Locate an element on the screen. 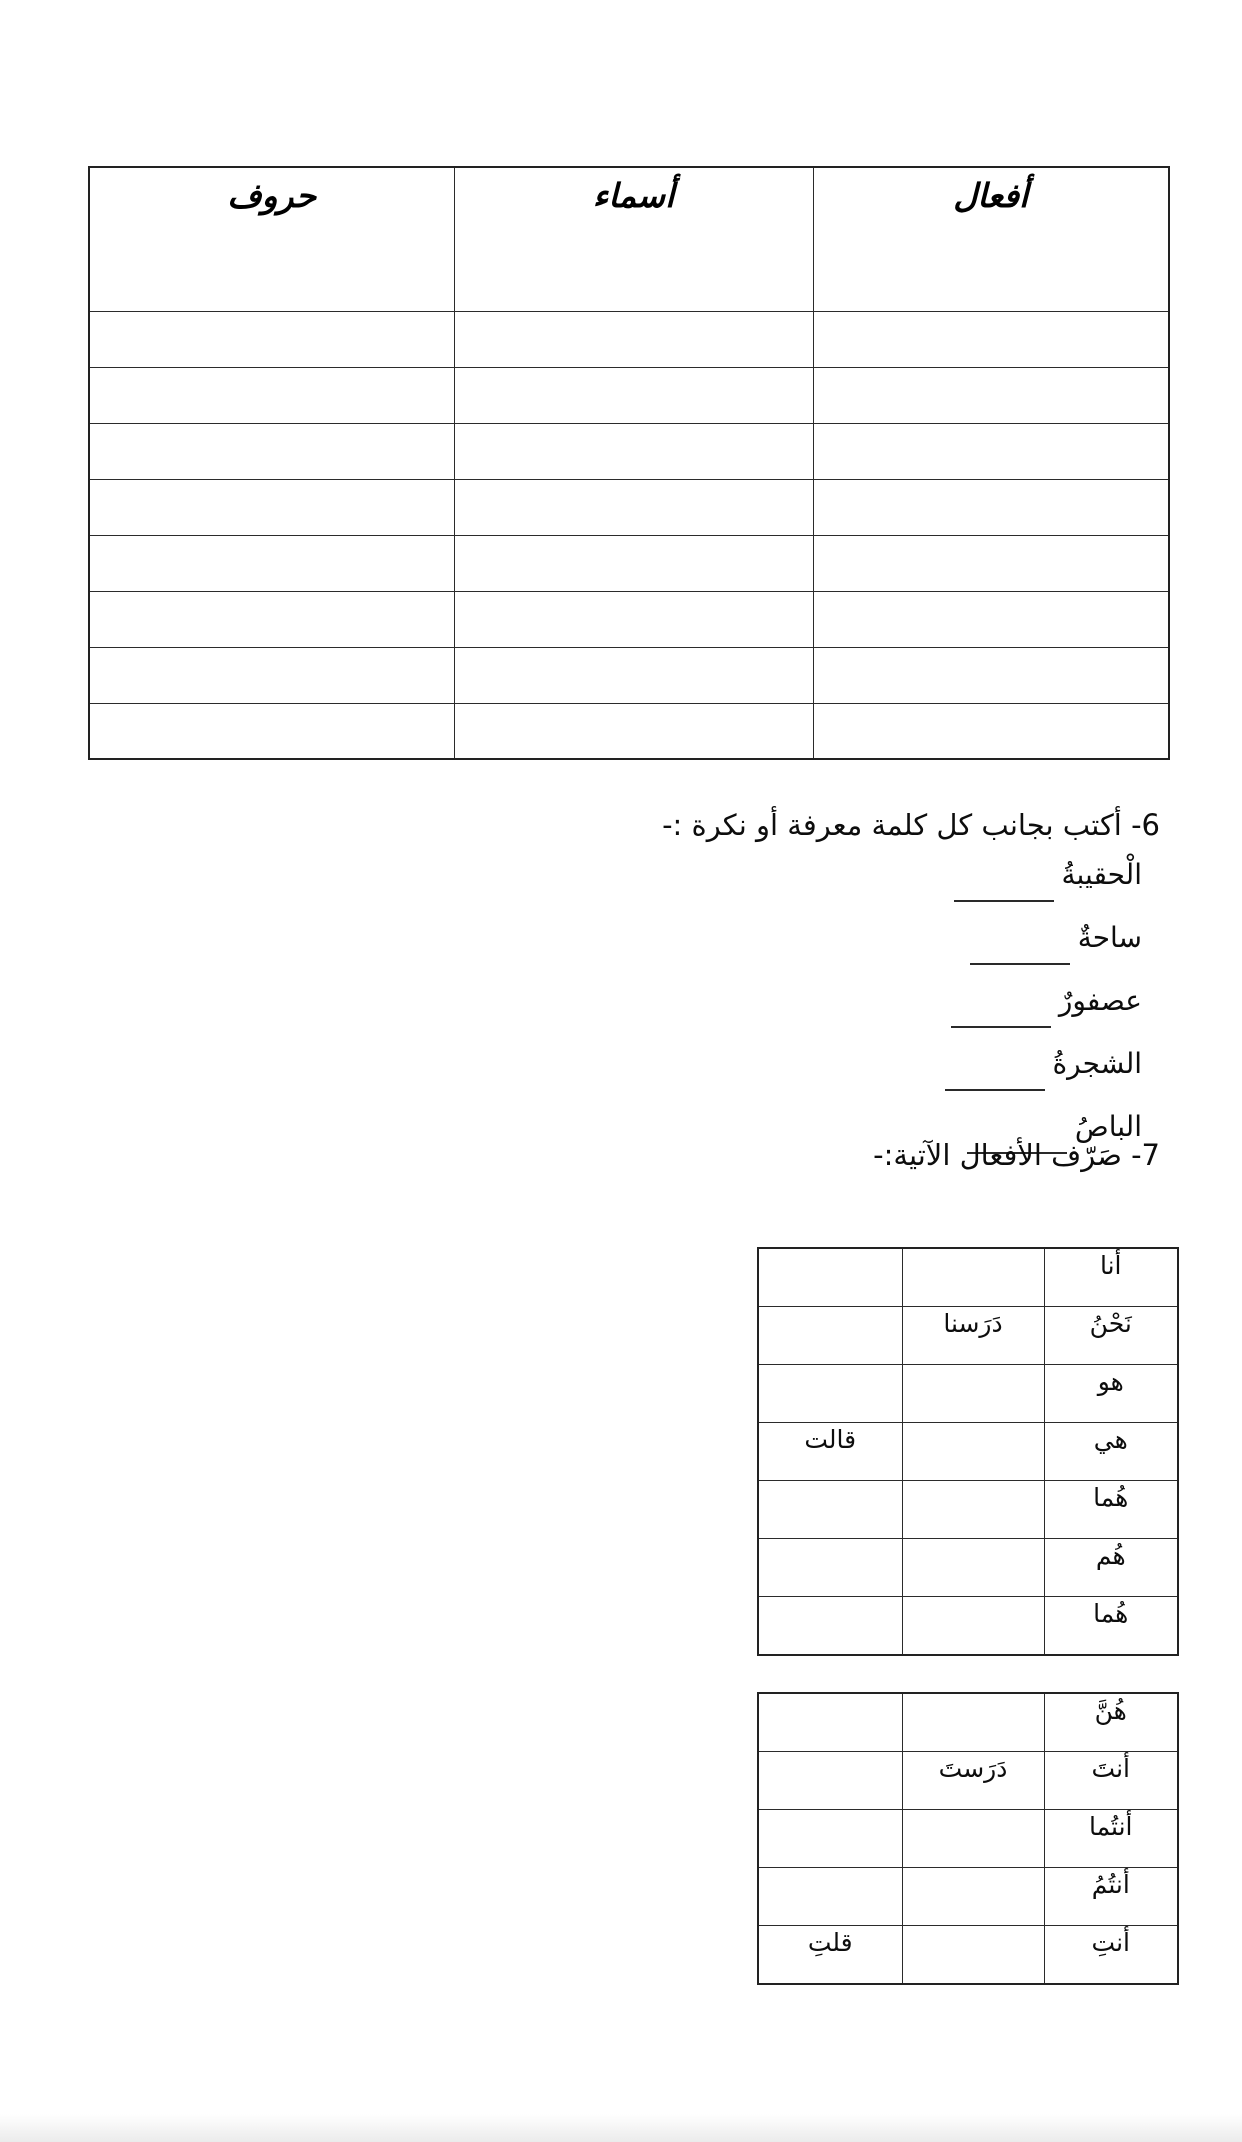 Image resolution: width=1242 pixels, height=2142 pixels. table-row: هو is located at coordinates (968, 1393).